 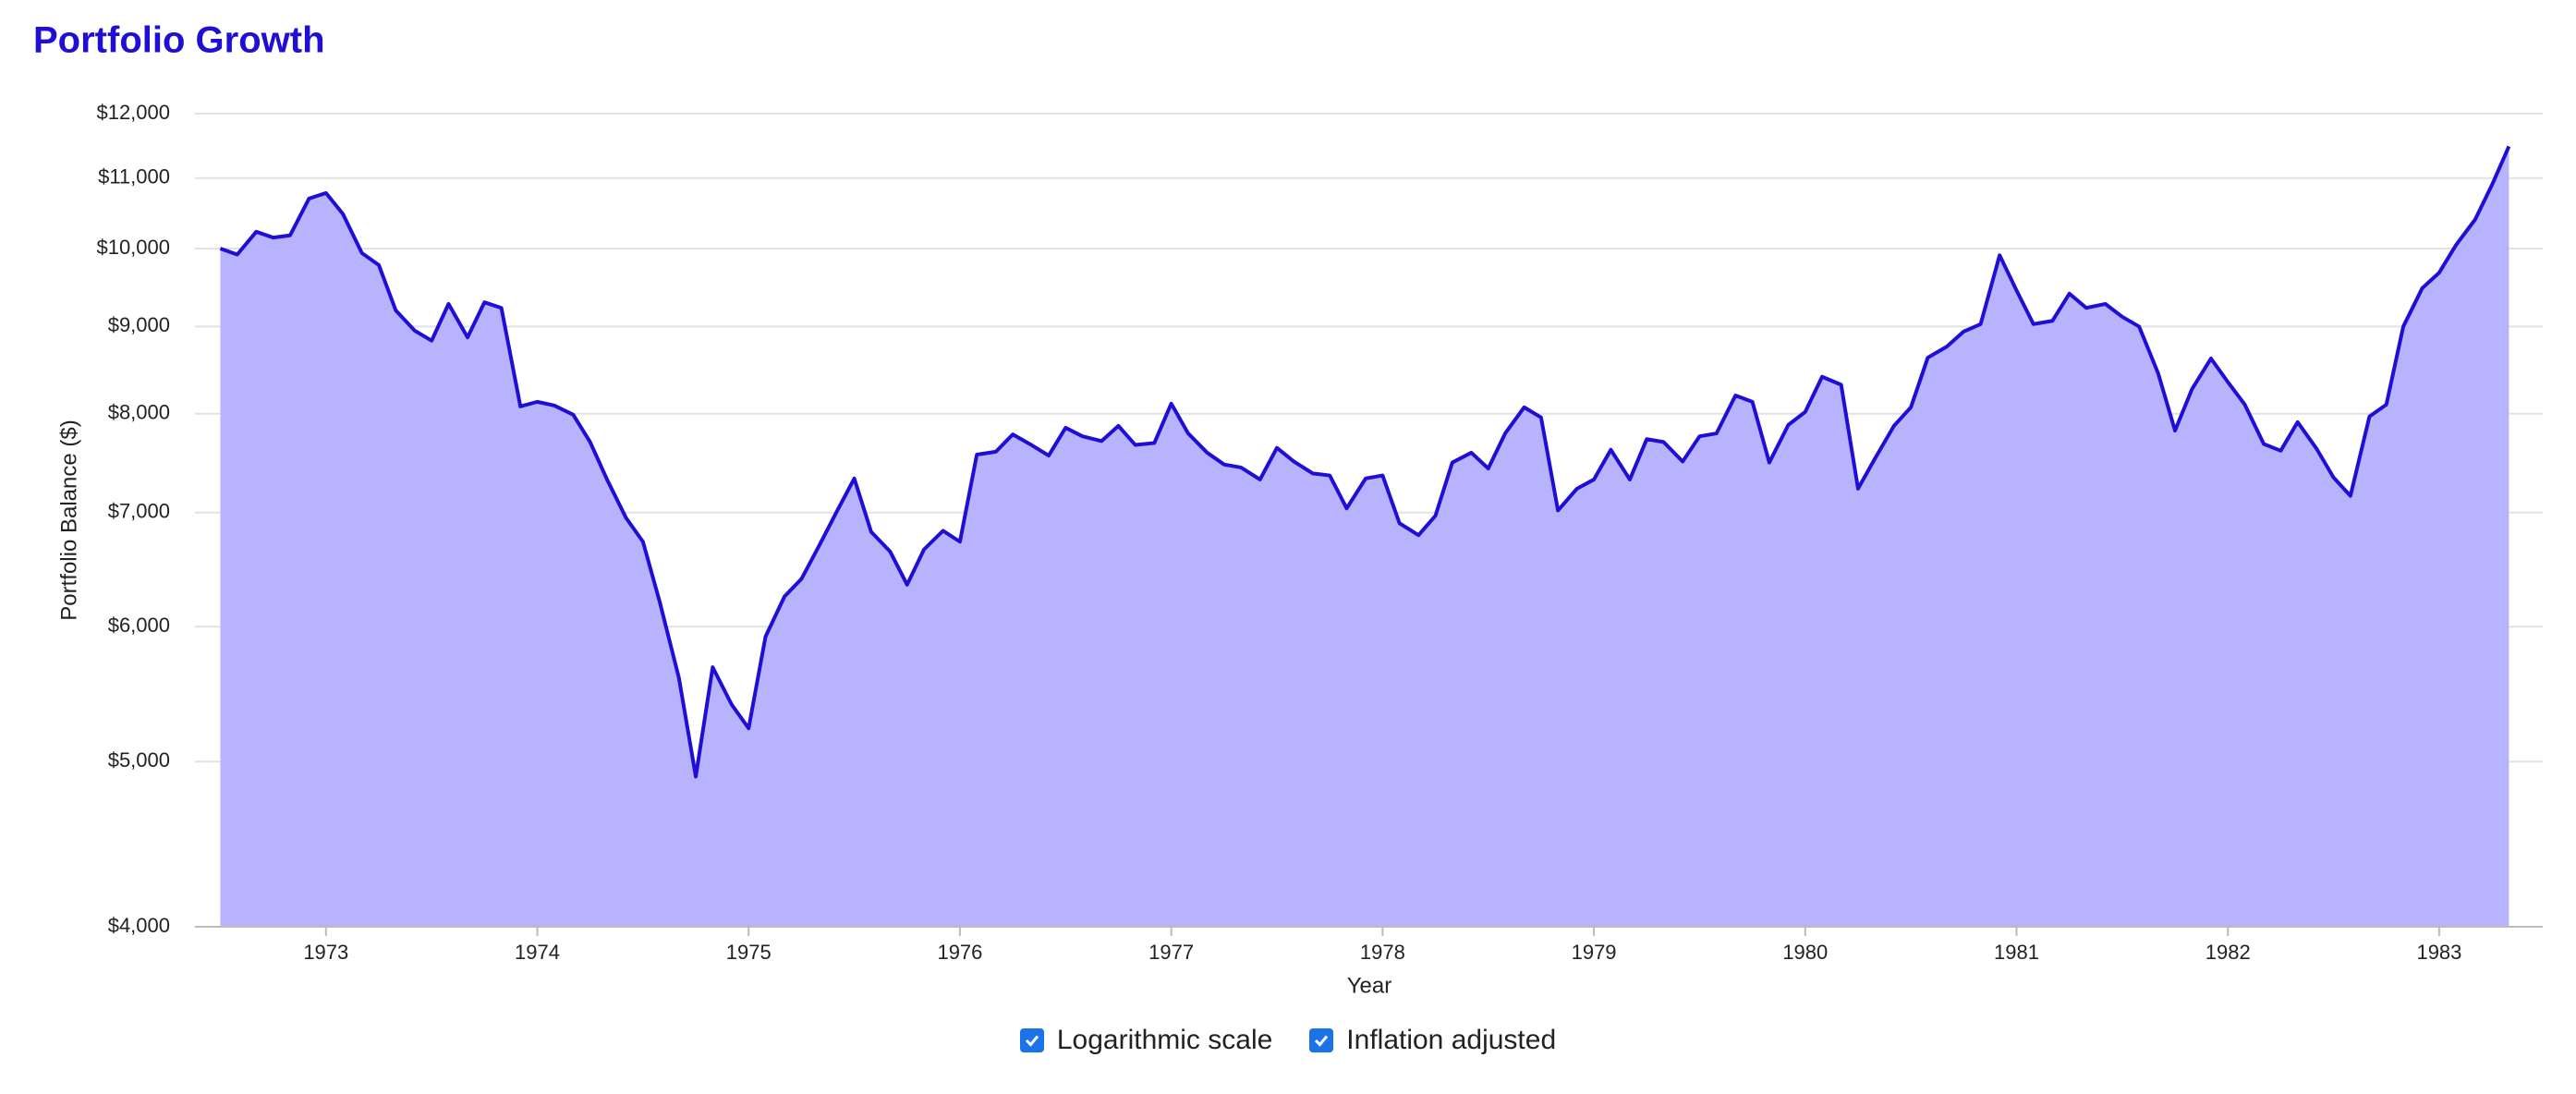 What do you see at coordinates (749, 952) in the screenshot?
I see `x-tick-label: 1975` at bounding box center [749, 952].